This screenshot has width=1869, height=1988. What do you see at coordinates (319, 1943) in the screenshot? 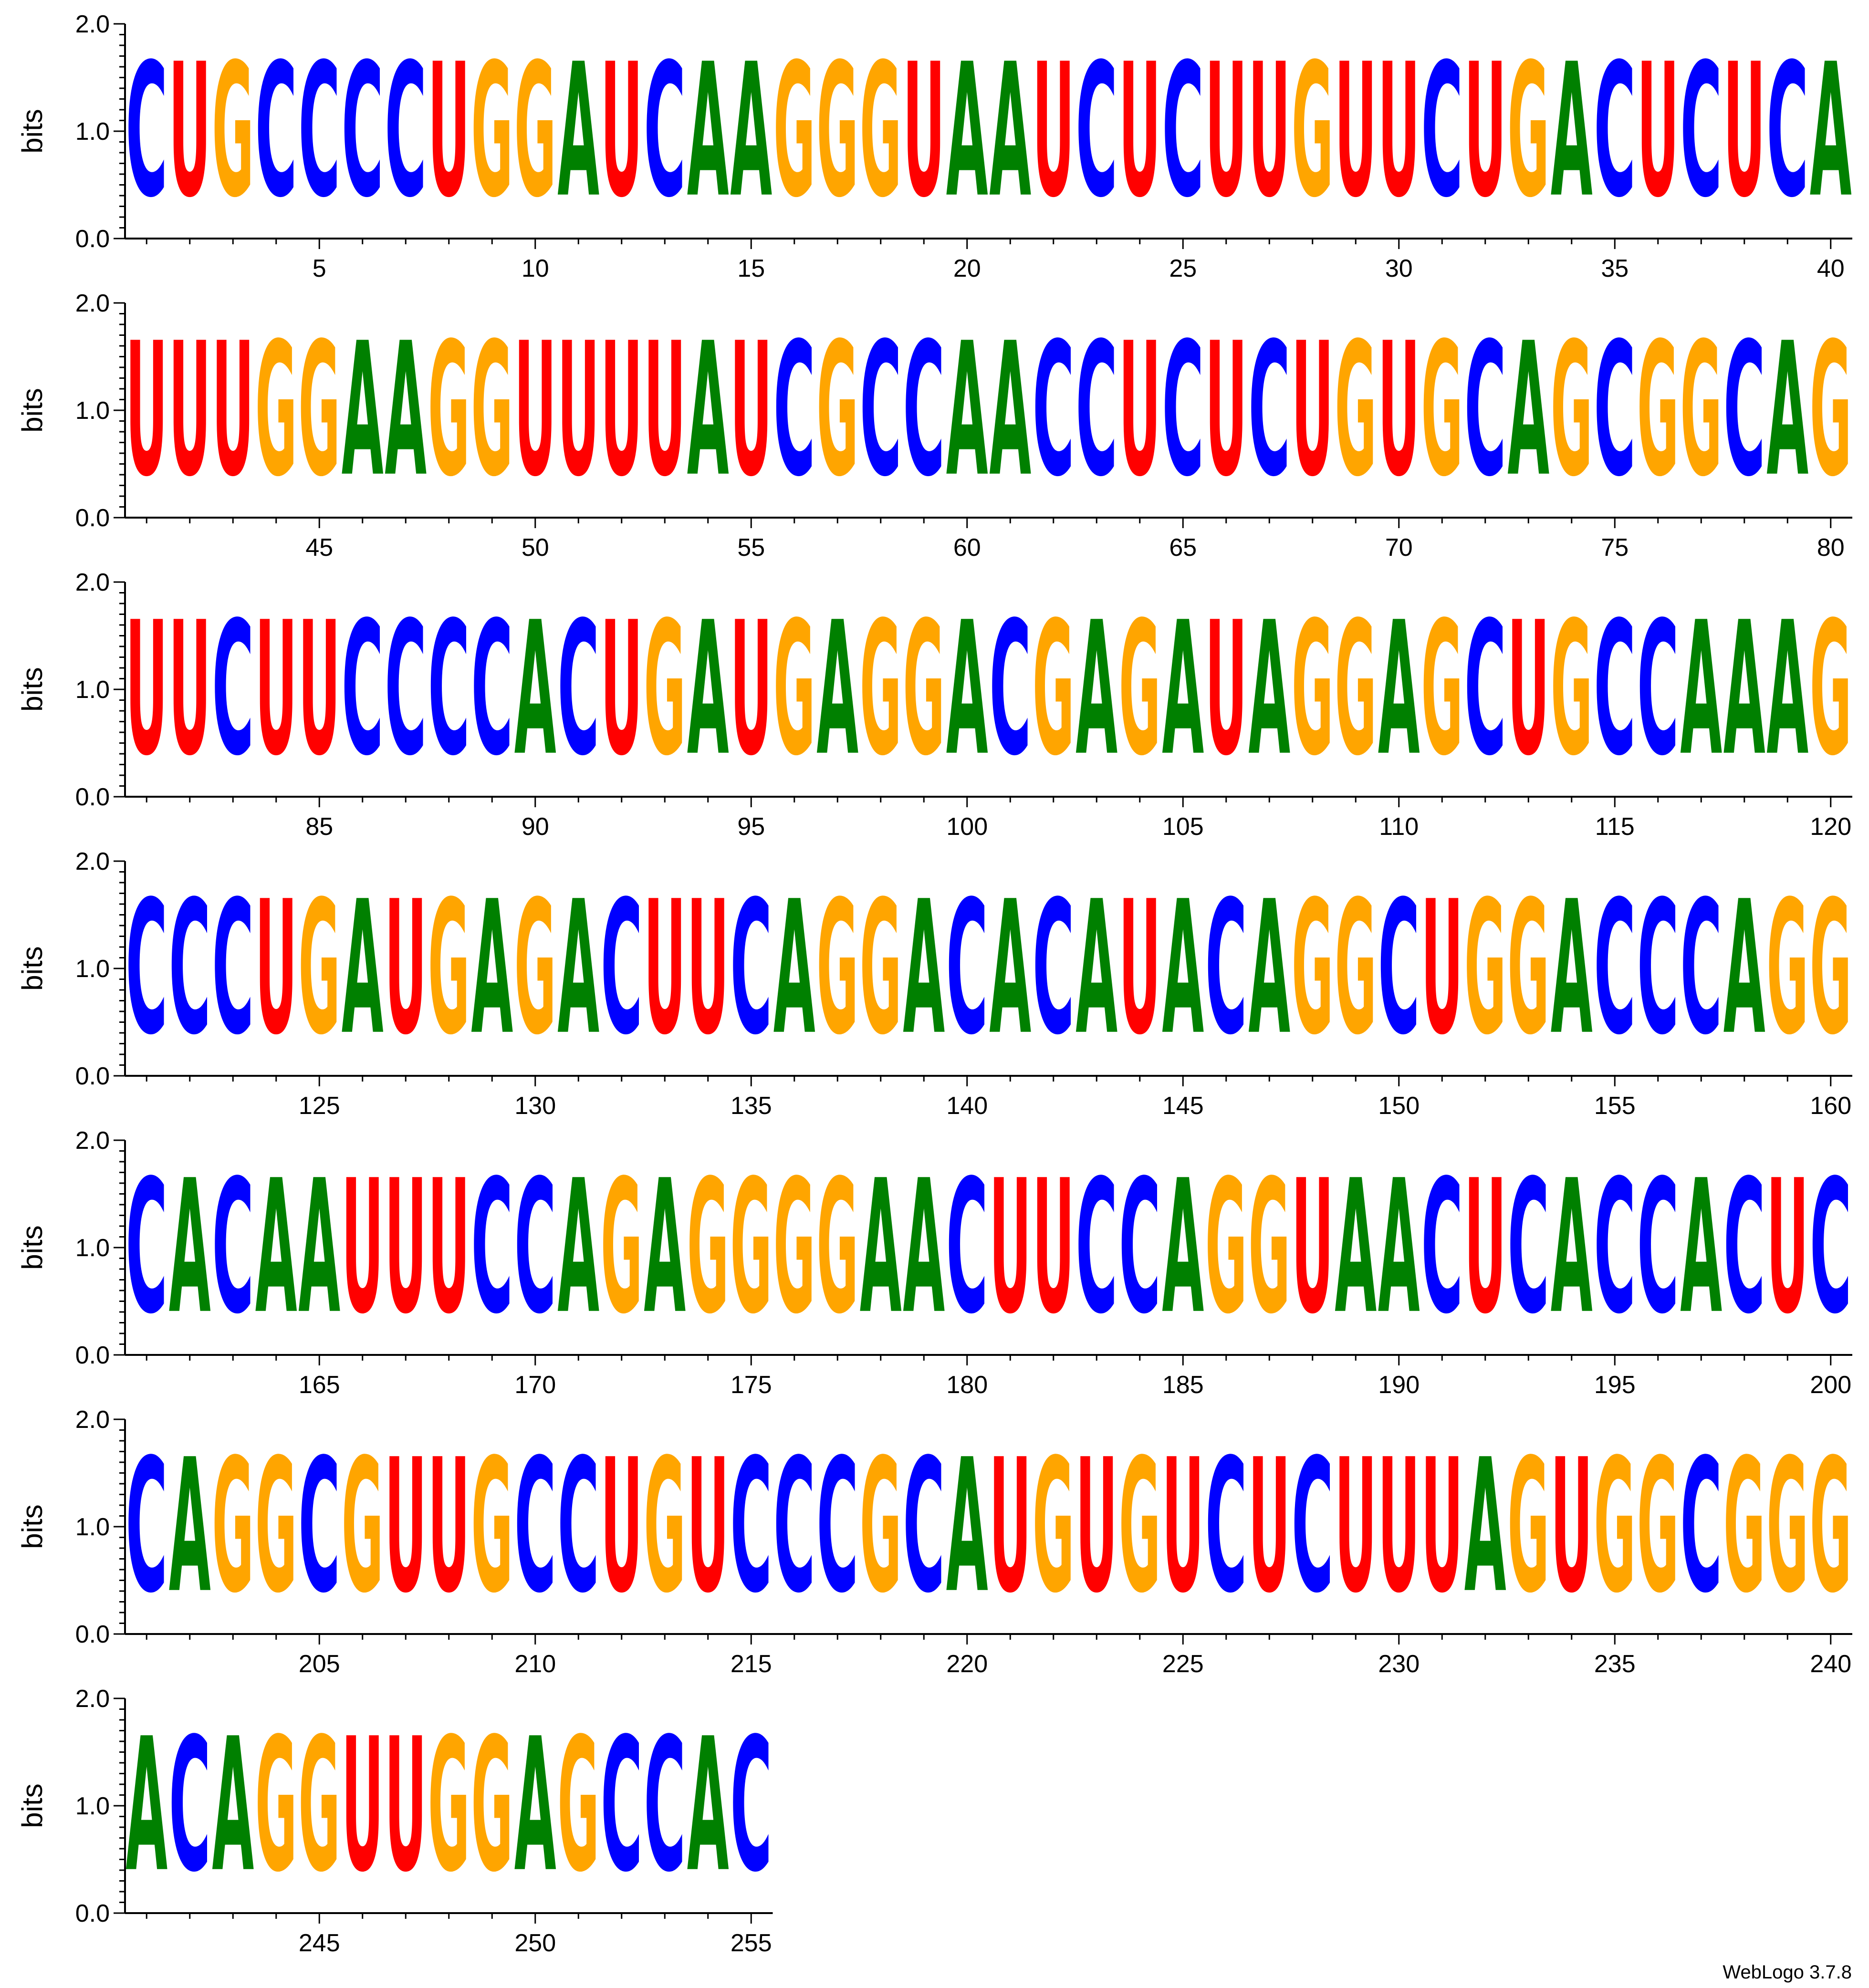
I see `x-tick-label: 245` at bounding box center [319, 1943].